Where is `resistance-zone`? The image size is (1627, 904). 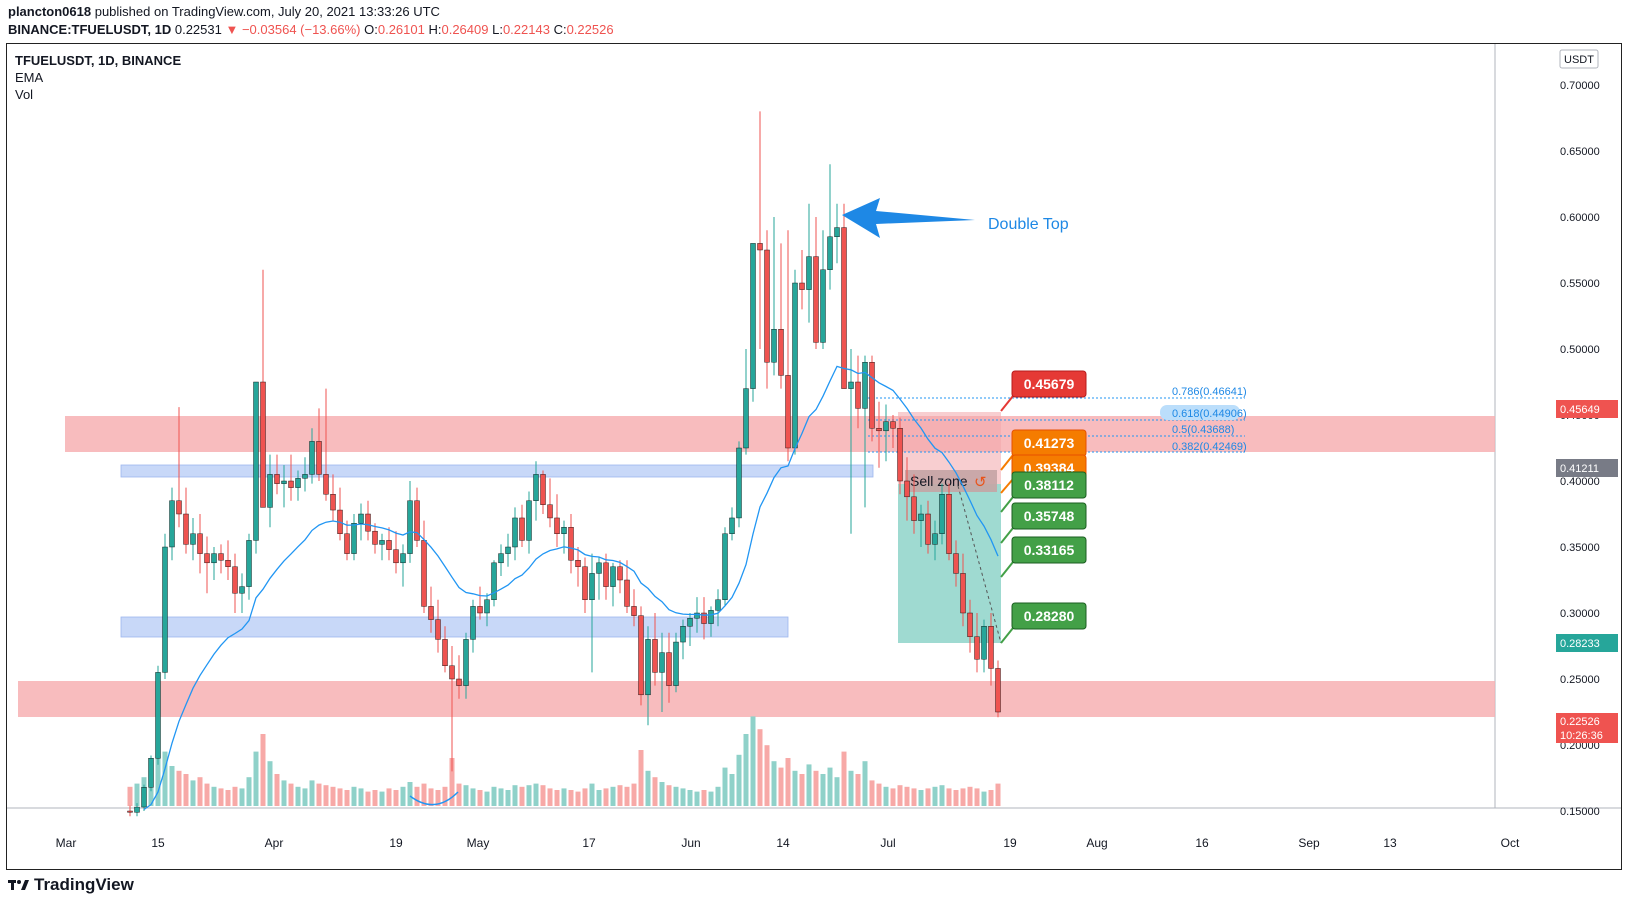 resistance-zone is located at coordinates (780, 434).